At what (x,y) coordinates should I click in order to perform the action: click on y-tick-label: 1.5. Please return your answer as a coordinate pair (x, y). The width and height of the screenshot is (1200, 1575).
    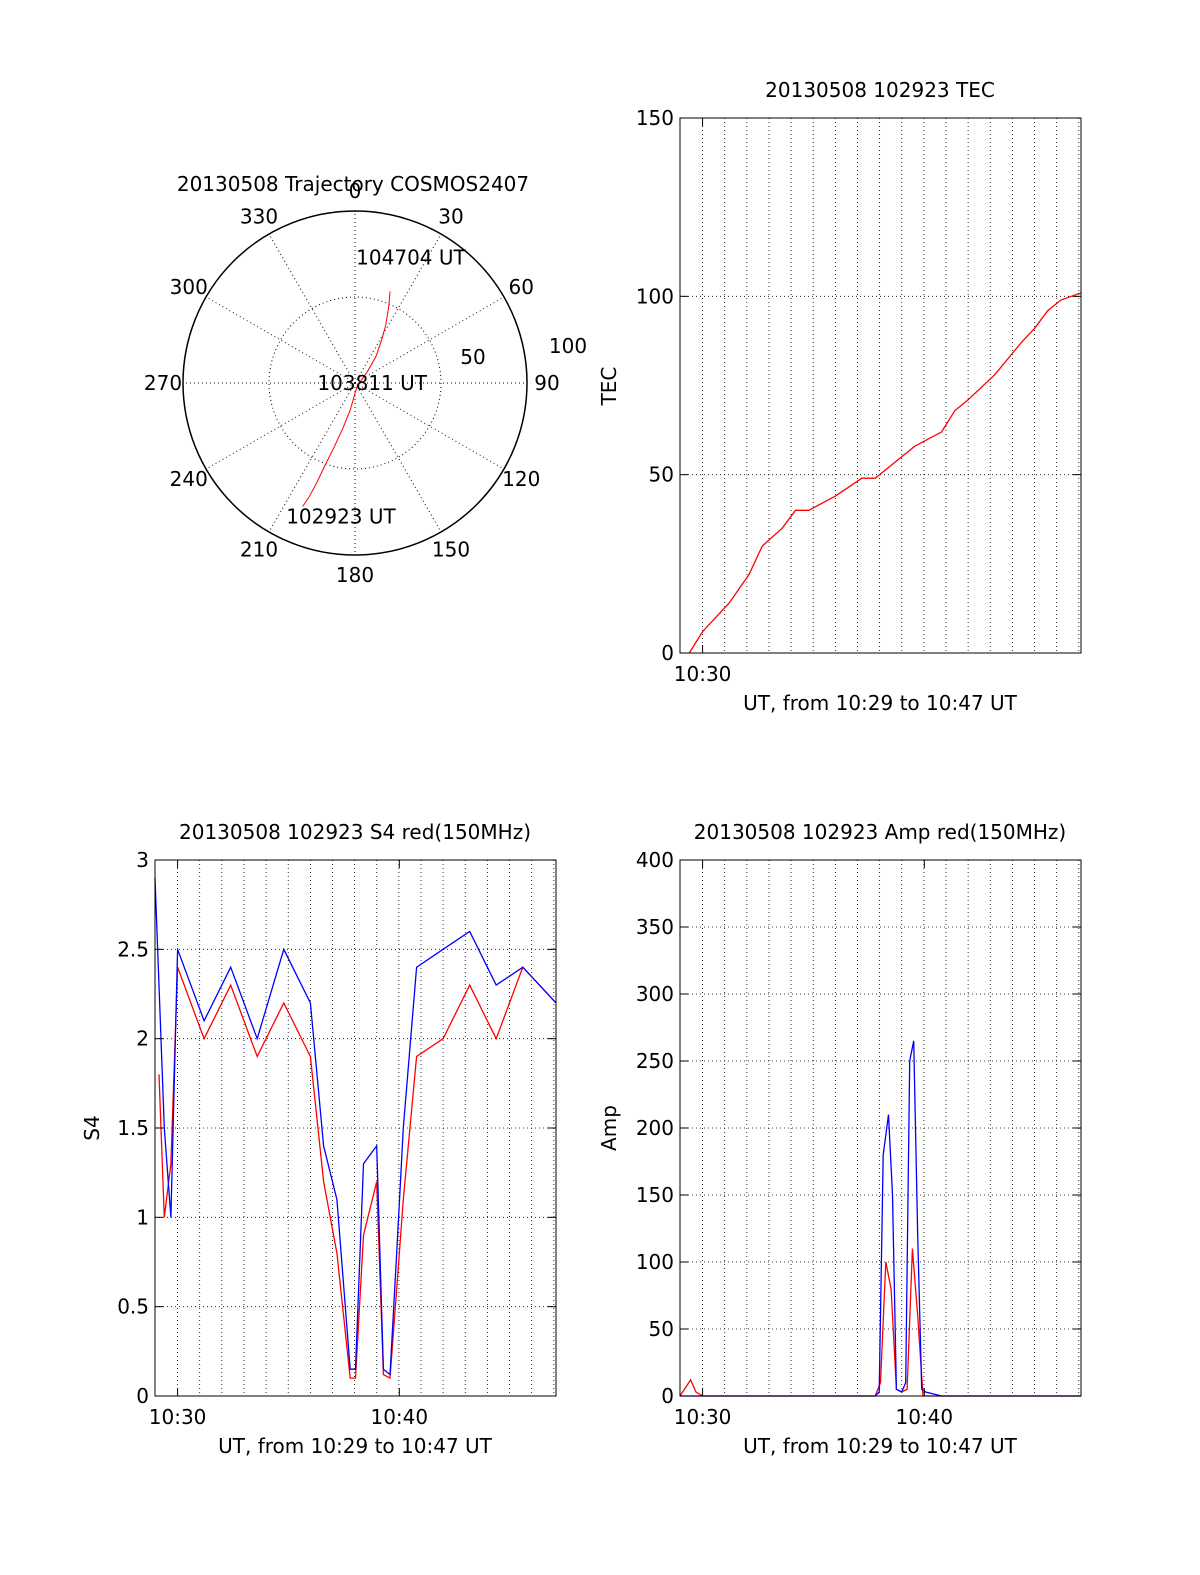
    Looking at the image, I should click on (133, 1128).